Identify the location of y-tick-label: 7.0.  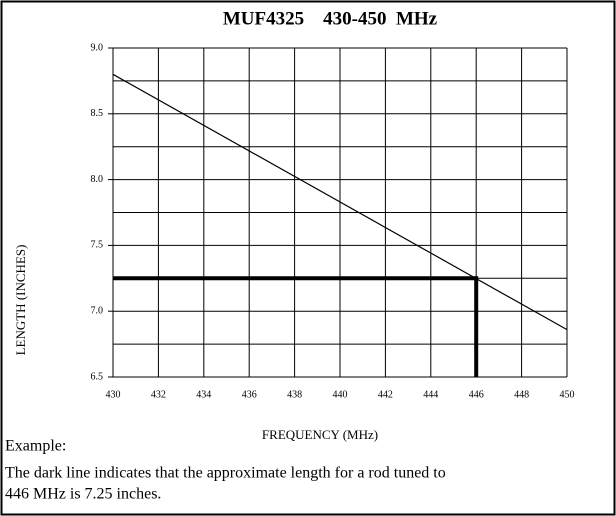
(97, 310).